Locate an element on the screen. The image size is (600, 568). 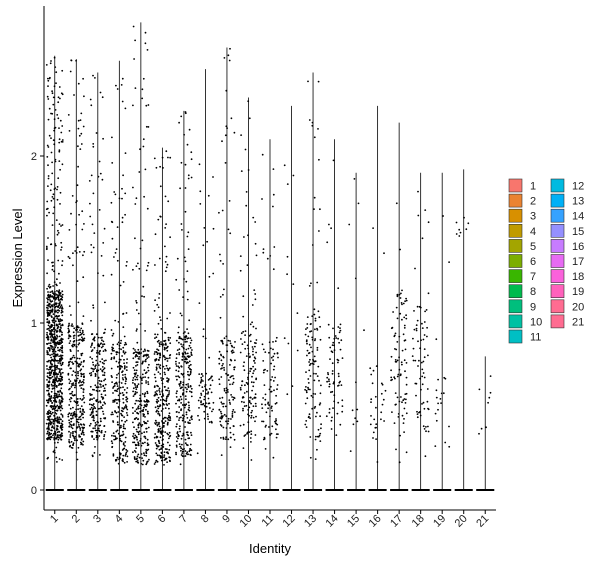
legend-label: 20 is located at coordinates (578, 307).